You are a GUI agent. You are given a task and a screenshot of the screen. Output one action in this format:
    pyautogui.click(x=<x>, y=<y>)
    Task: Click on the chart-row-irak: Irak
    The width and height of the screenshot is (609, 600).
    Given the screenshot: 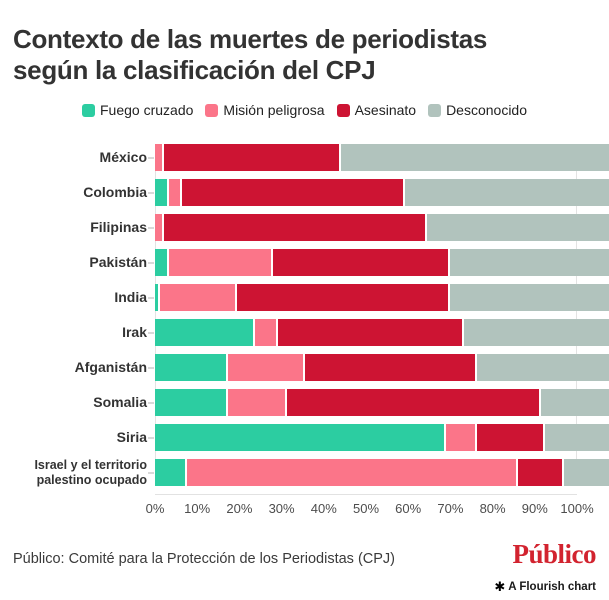 What is the action you would take?
    pyautogui.click(x=304, y=333)
    